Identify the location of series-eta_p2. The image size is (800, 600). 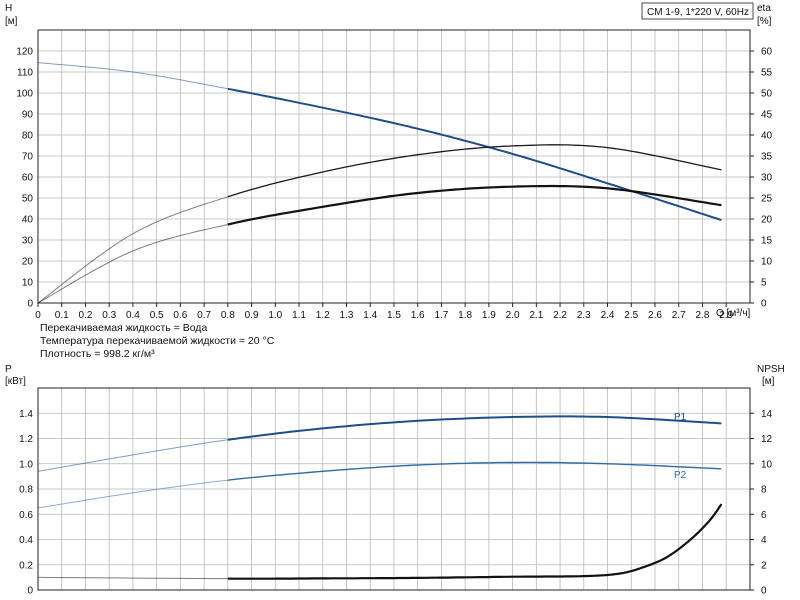
(474, 205).